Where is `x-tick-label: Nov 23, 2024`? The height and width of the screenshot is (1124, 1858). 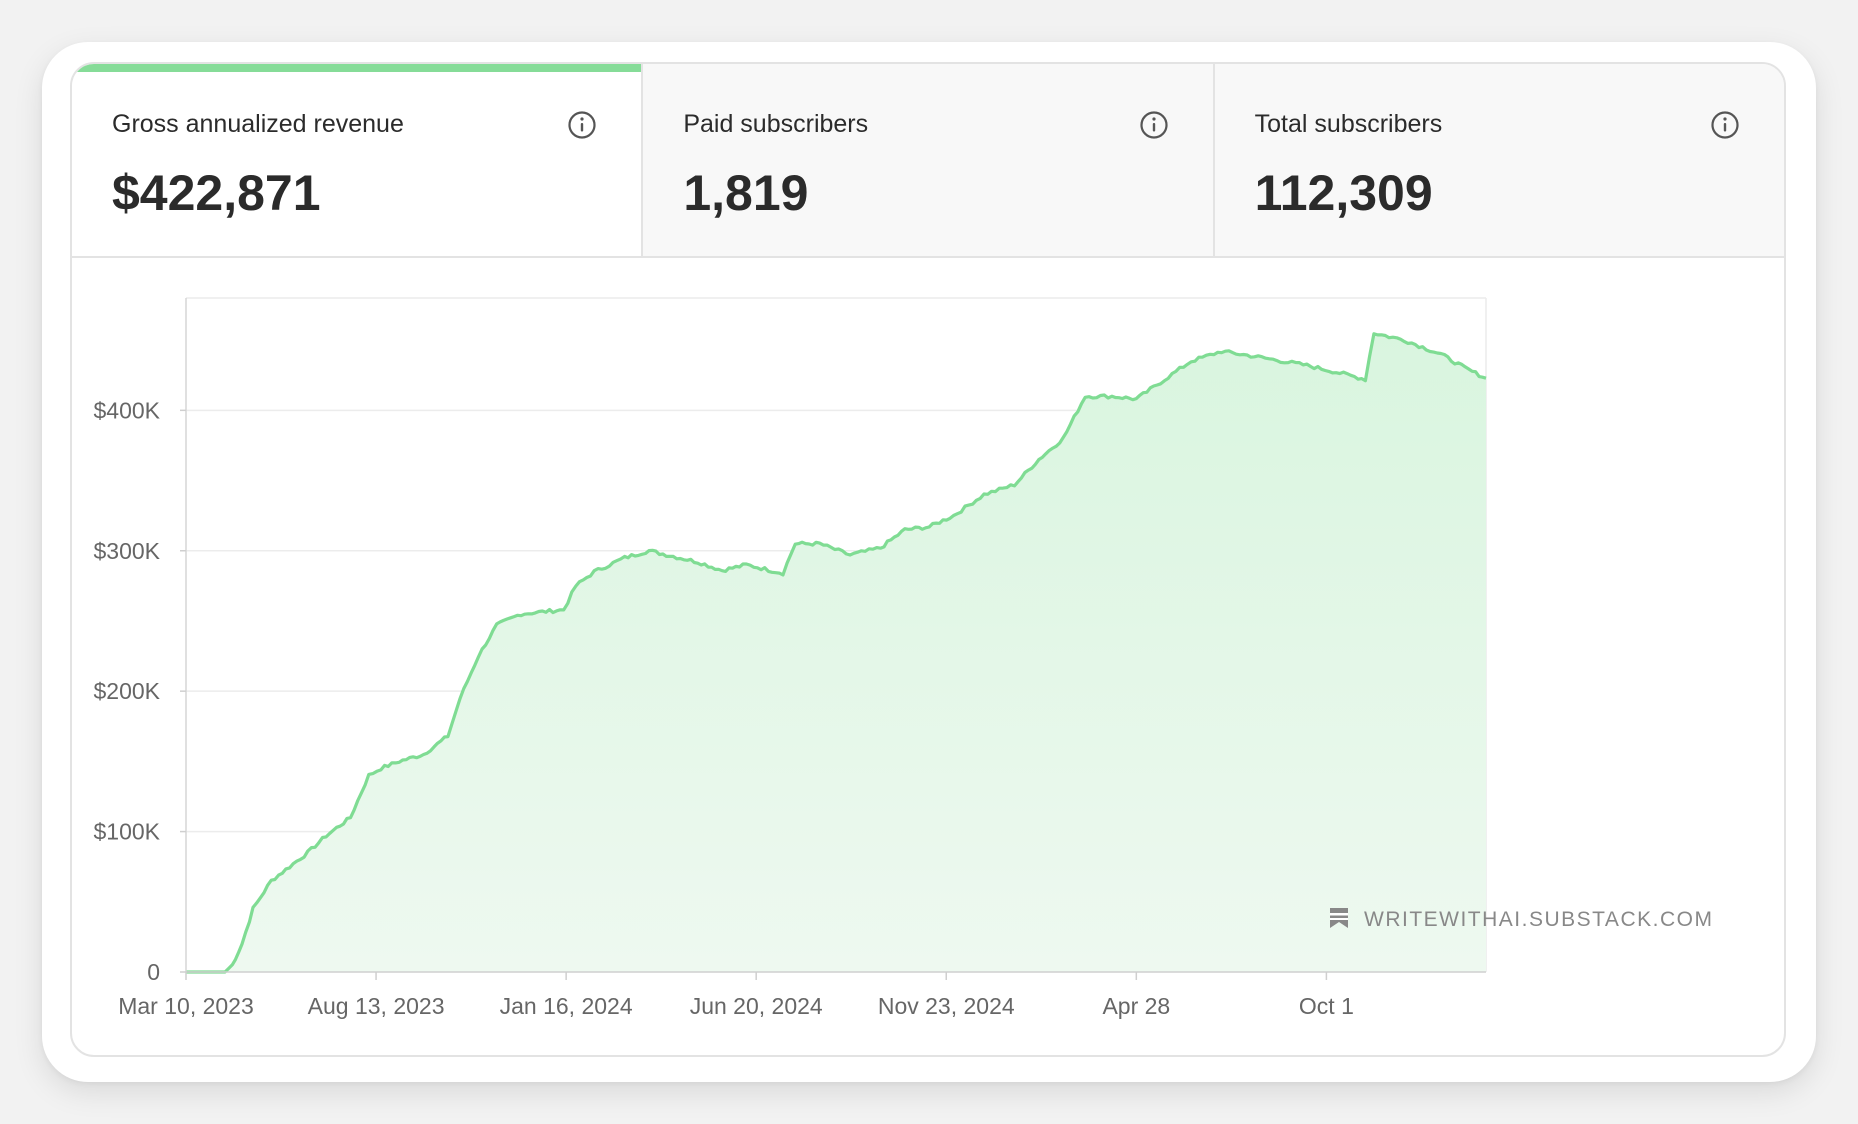
x-tick-label: Nov 23, 2024 is located at coordinates (946, 1006).